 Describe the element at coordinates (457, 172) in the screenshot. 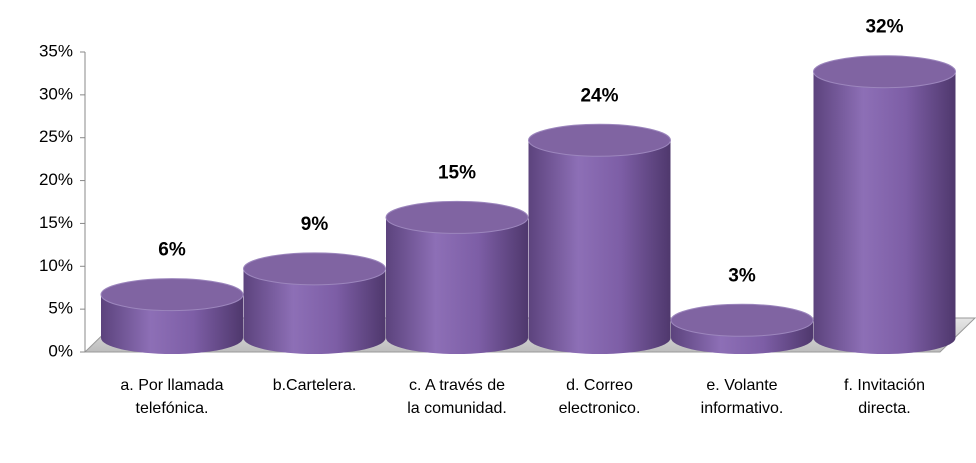

I see `value-label: 15%` at that location.